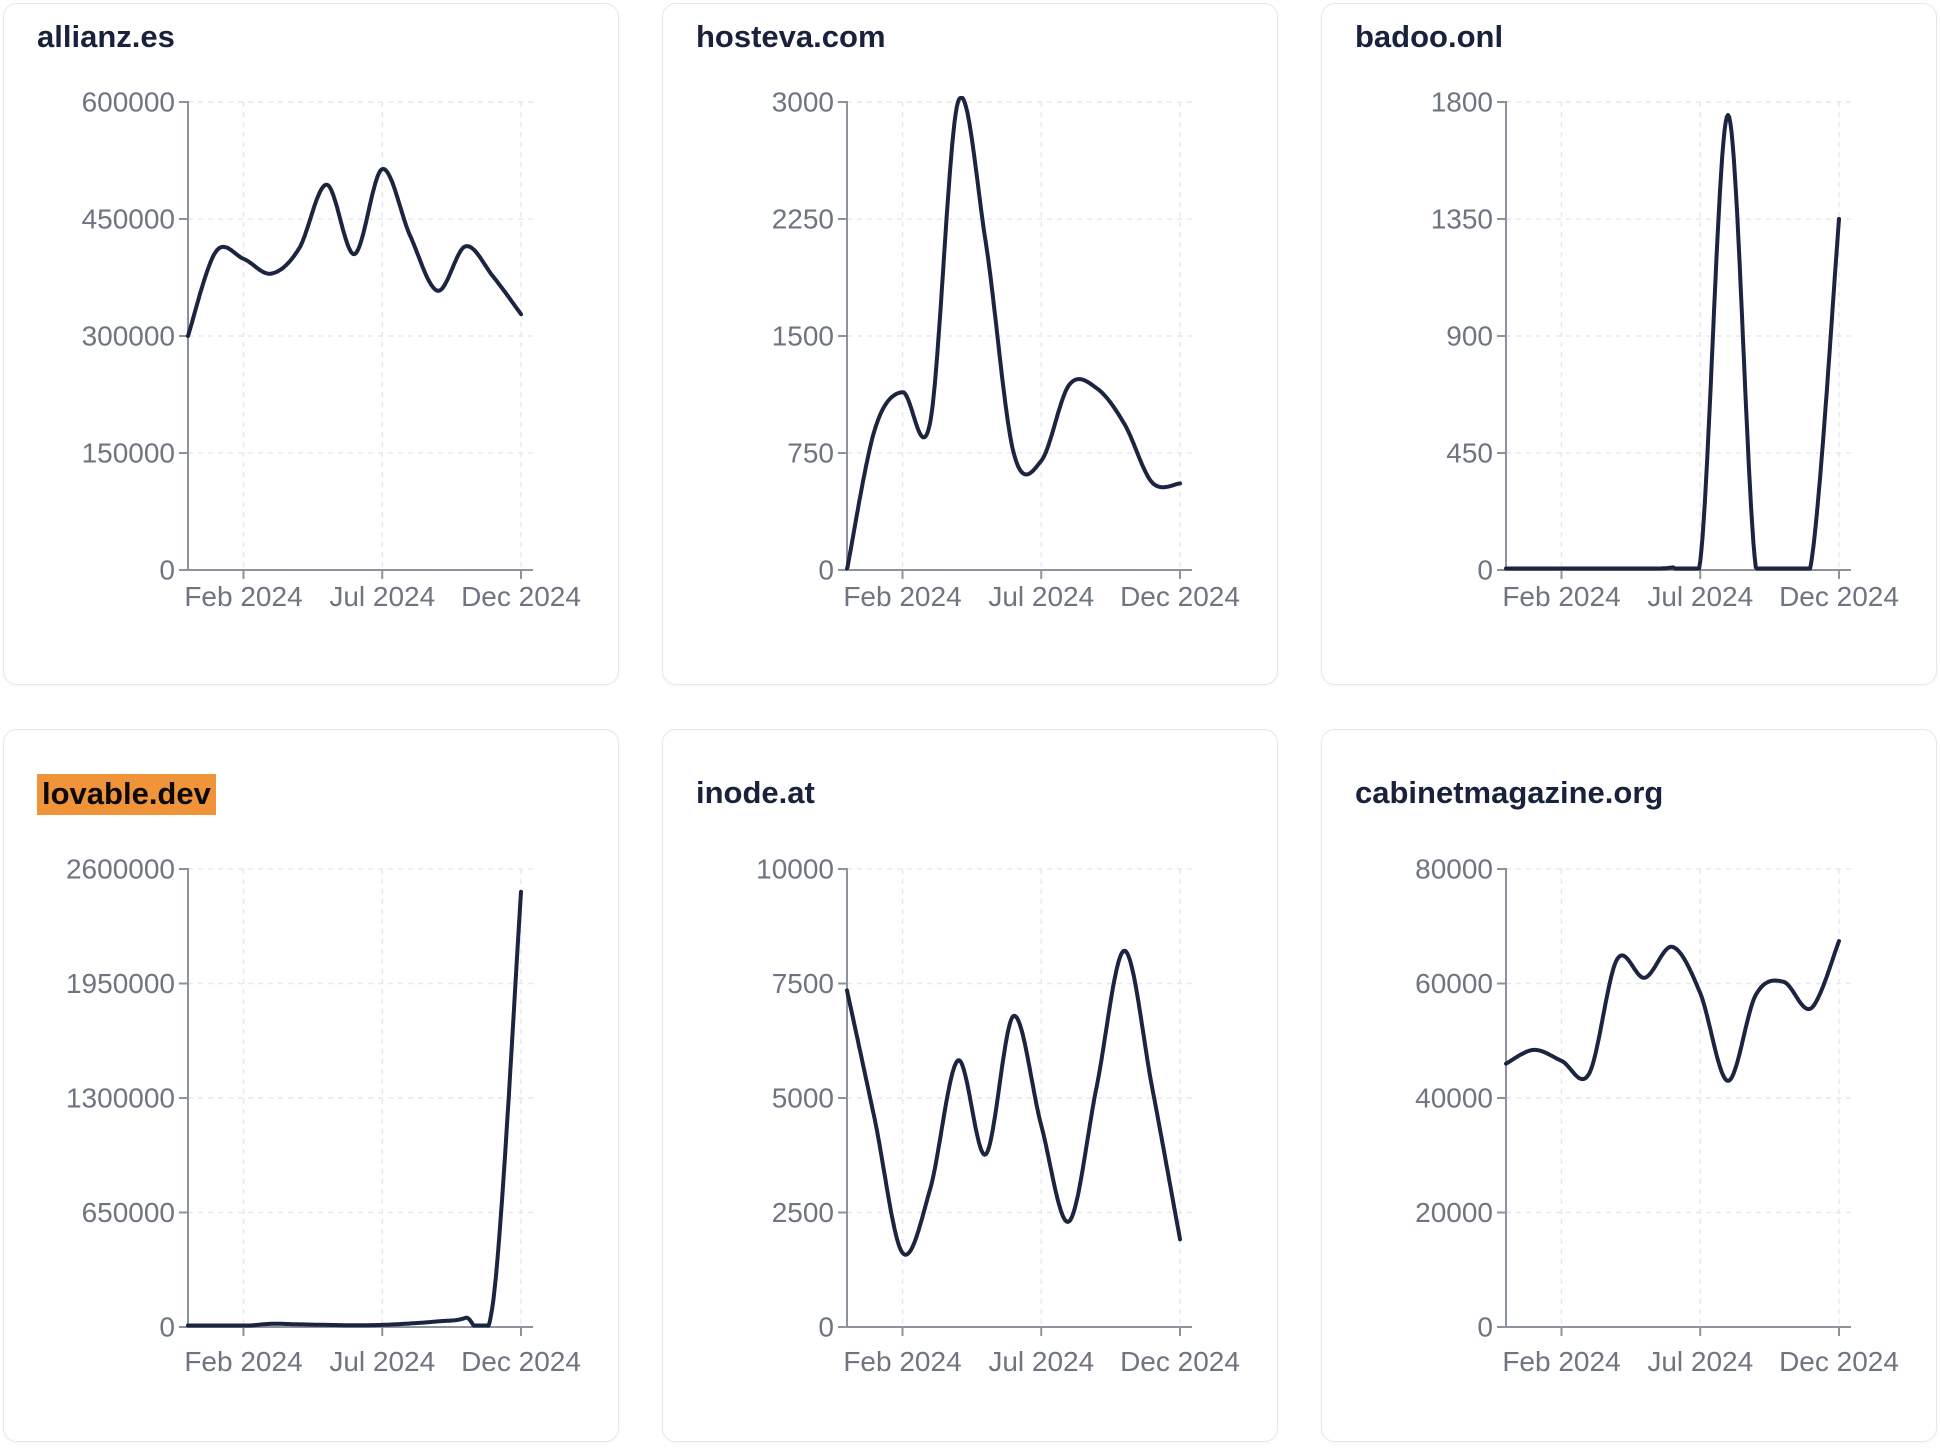 This screenshot has height=1452, width=1940. I want to click on domain-name: allianz.es, so click(106, 36).